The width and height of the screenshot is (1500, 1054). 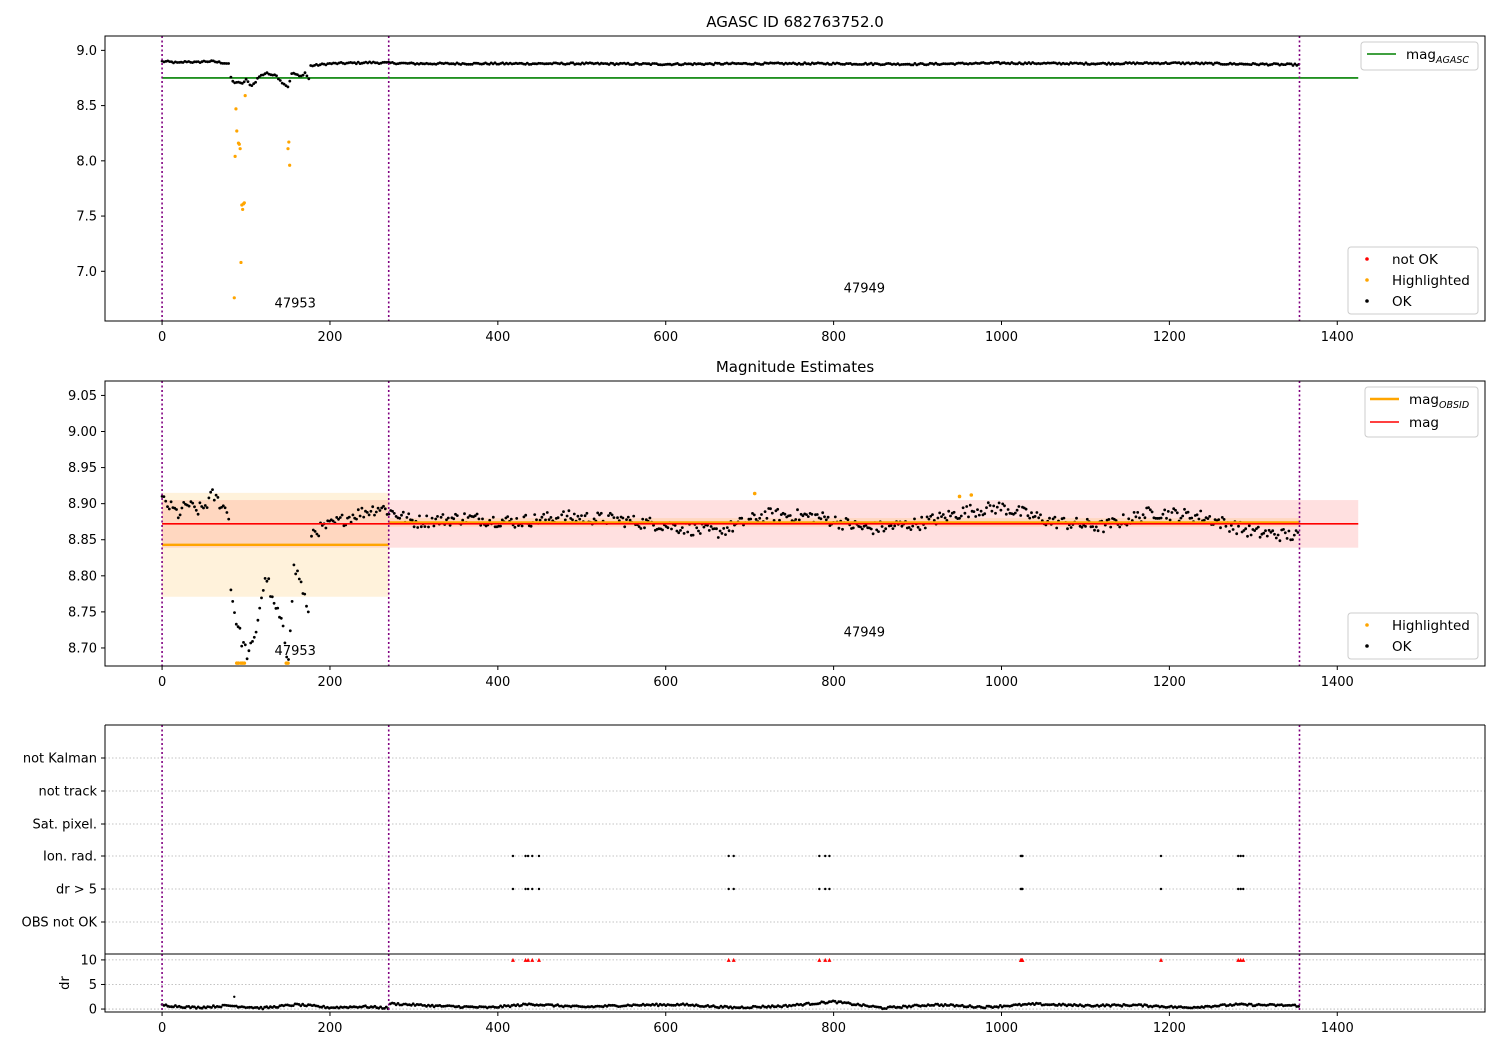 I want to click on dr-ok-points, so click(x=730, y=1005).